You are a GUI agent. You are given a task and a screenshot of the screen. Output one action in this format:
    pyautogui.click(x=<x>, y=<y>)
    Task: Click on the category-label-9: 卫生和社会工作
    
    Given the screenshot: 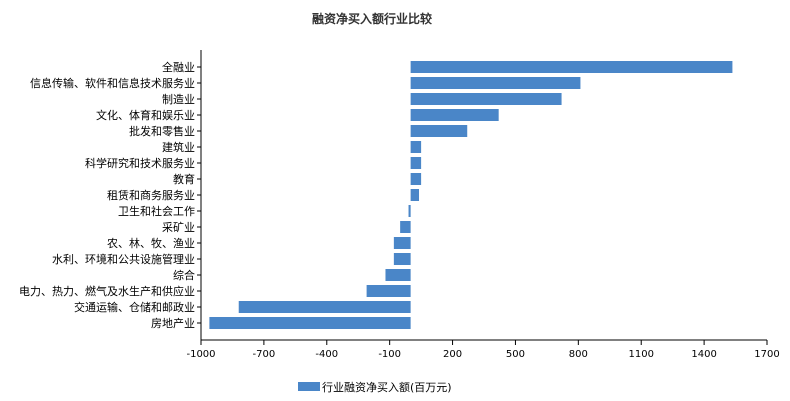 What is the action you would take?
    pyautogui.click(x=156, y=211)
    